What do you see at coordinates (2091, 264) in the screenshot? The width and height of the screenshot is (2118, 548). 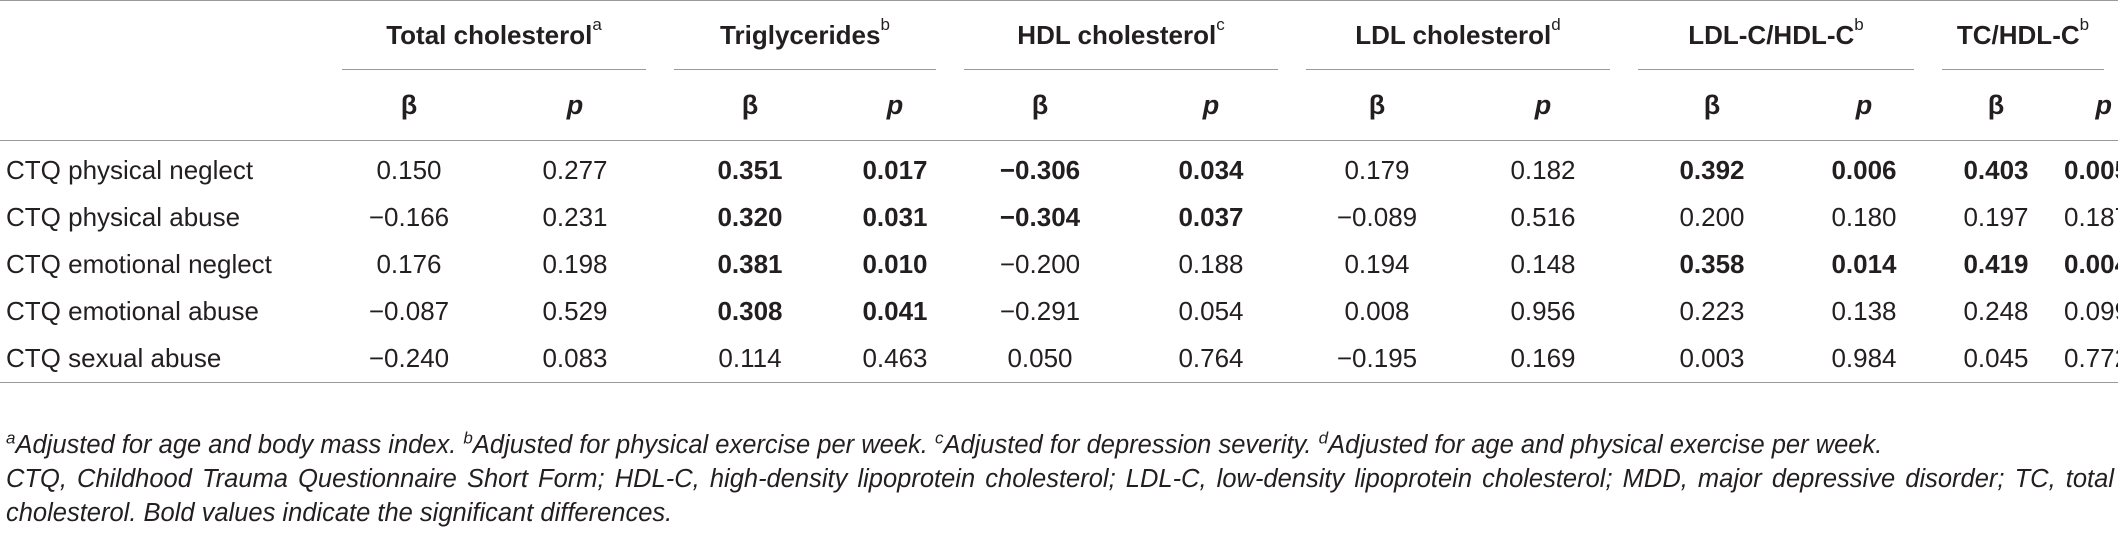 I see `p-value-cell: 0.004` at bounding box center [2091, 264].